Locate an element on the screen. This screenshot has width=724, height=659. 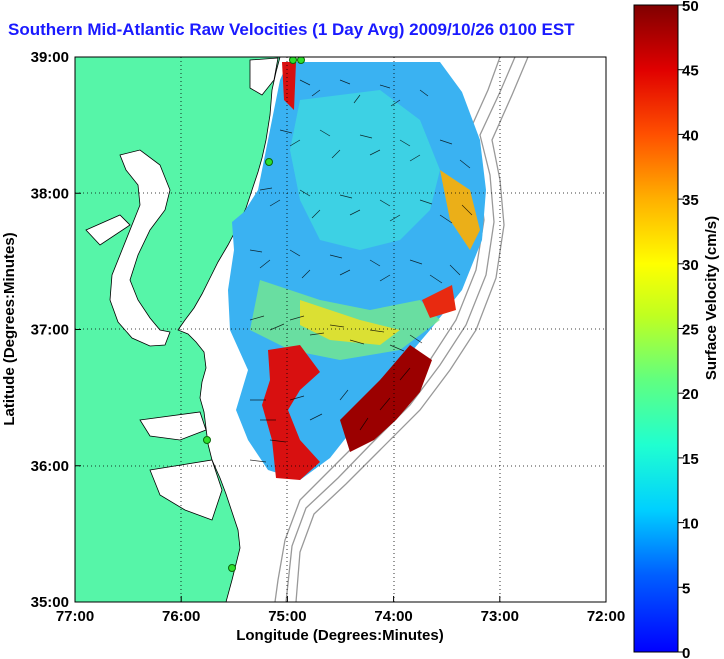
colorbar-tick-label: 40 is located at coordinates (690, 135).